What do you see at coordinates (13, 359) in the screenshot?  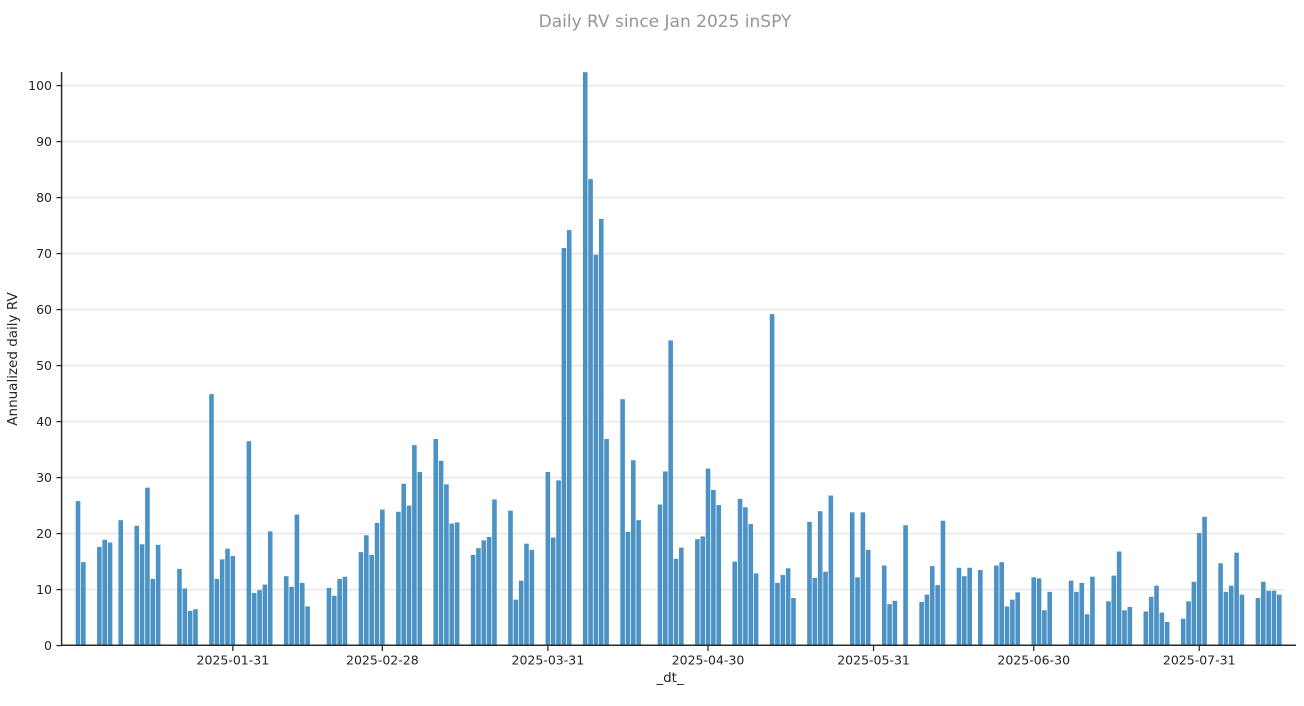 I see `y-axis-label: Annualized daily RV` at bounding box center [13, 359].